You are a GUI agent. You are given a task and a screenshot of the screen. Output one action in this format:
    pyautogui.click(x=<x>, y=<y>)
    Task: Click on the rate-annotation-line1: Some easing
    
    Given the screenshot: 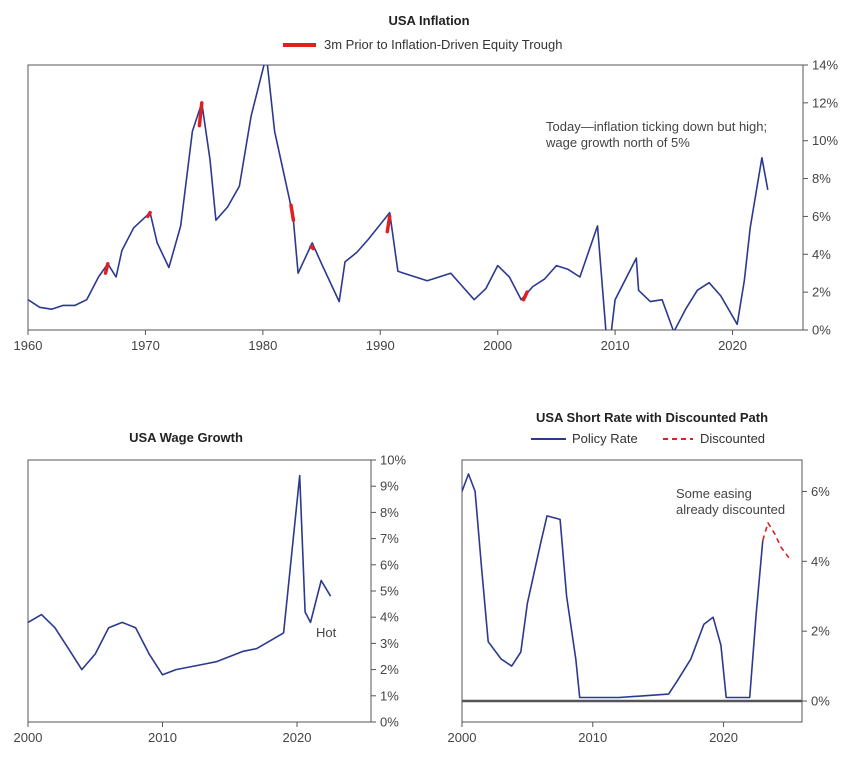 What is the action you would take?
    pyautogui.click(x=714, y=493)
    